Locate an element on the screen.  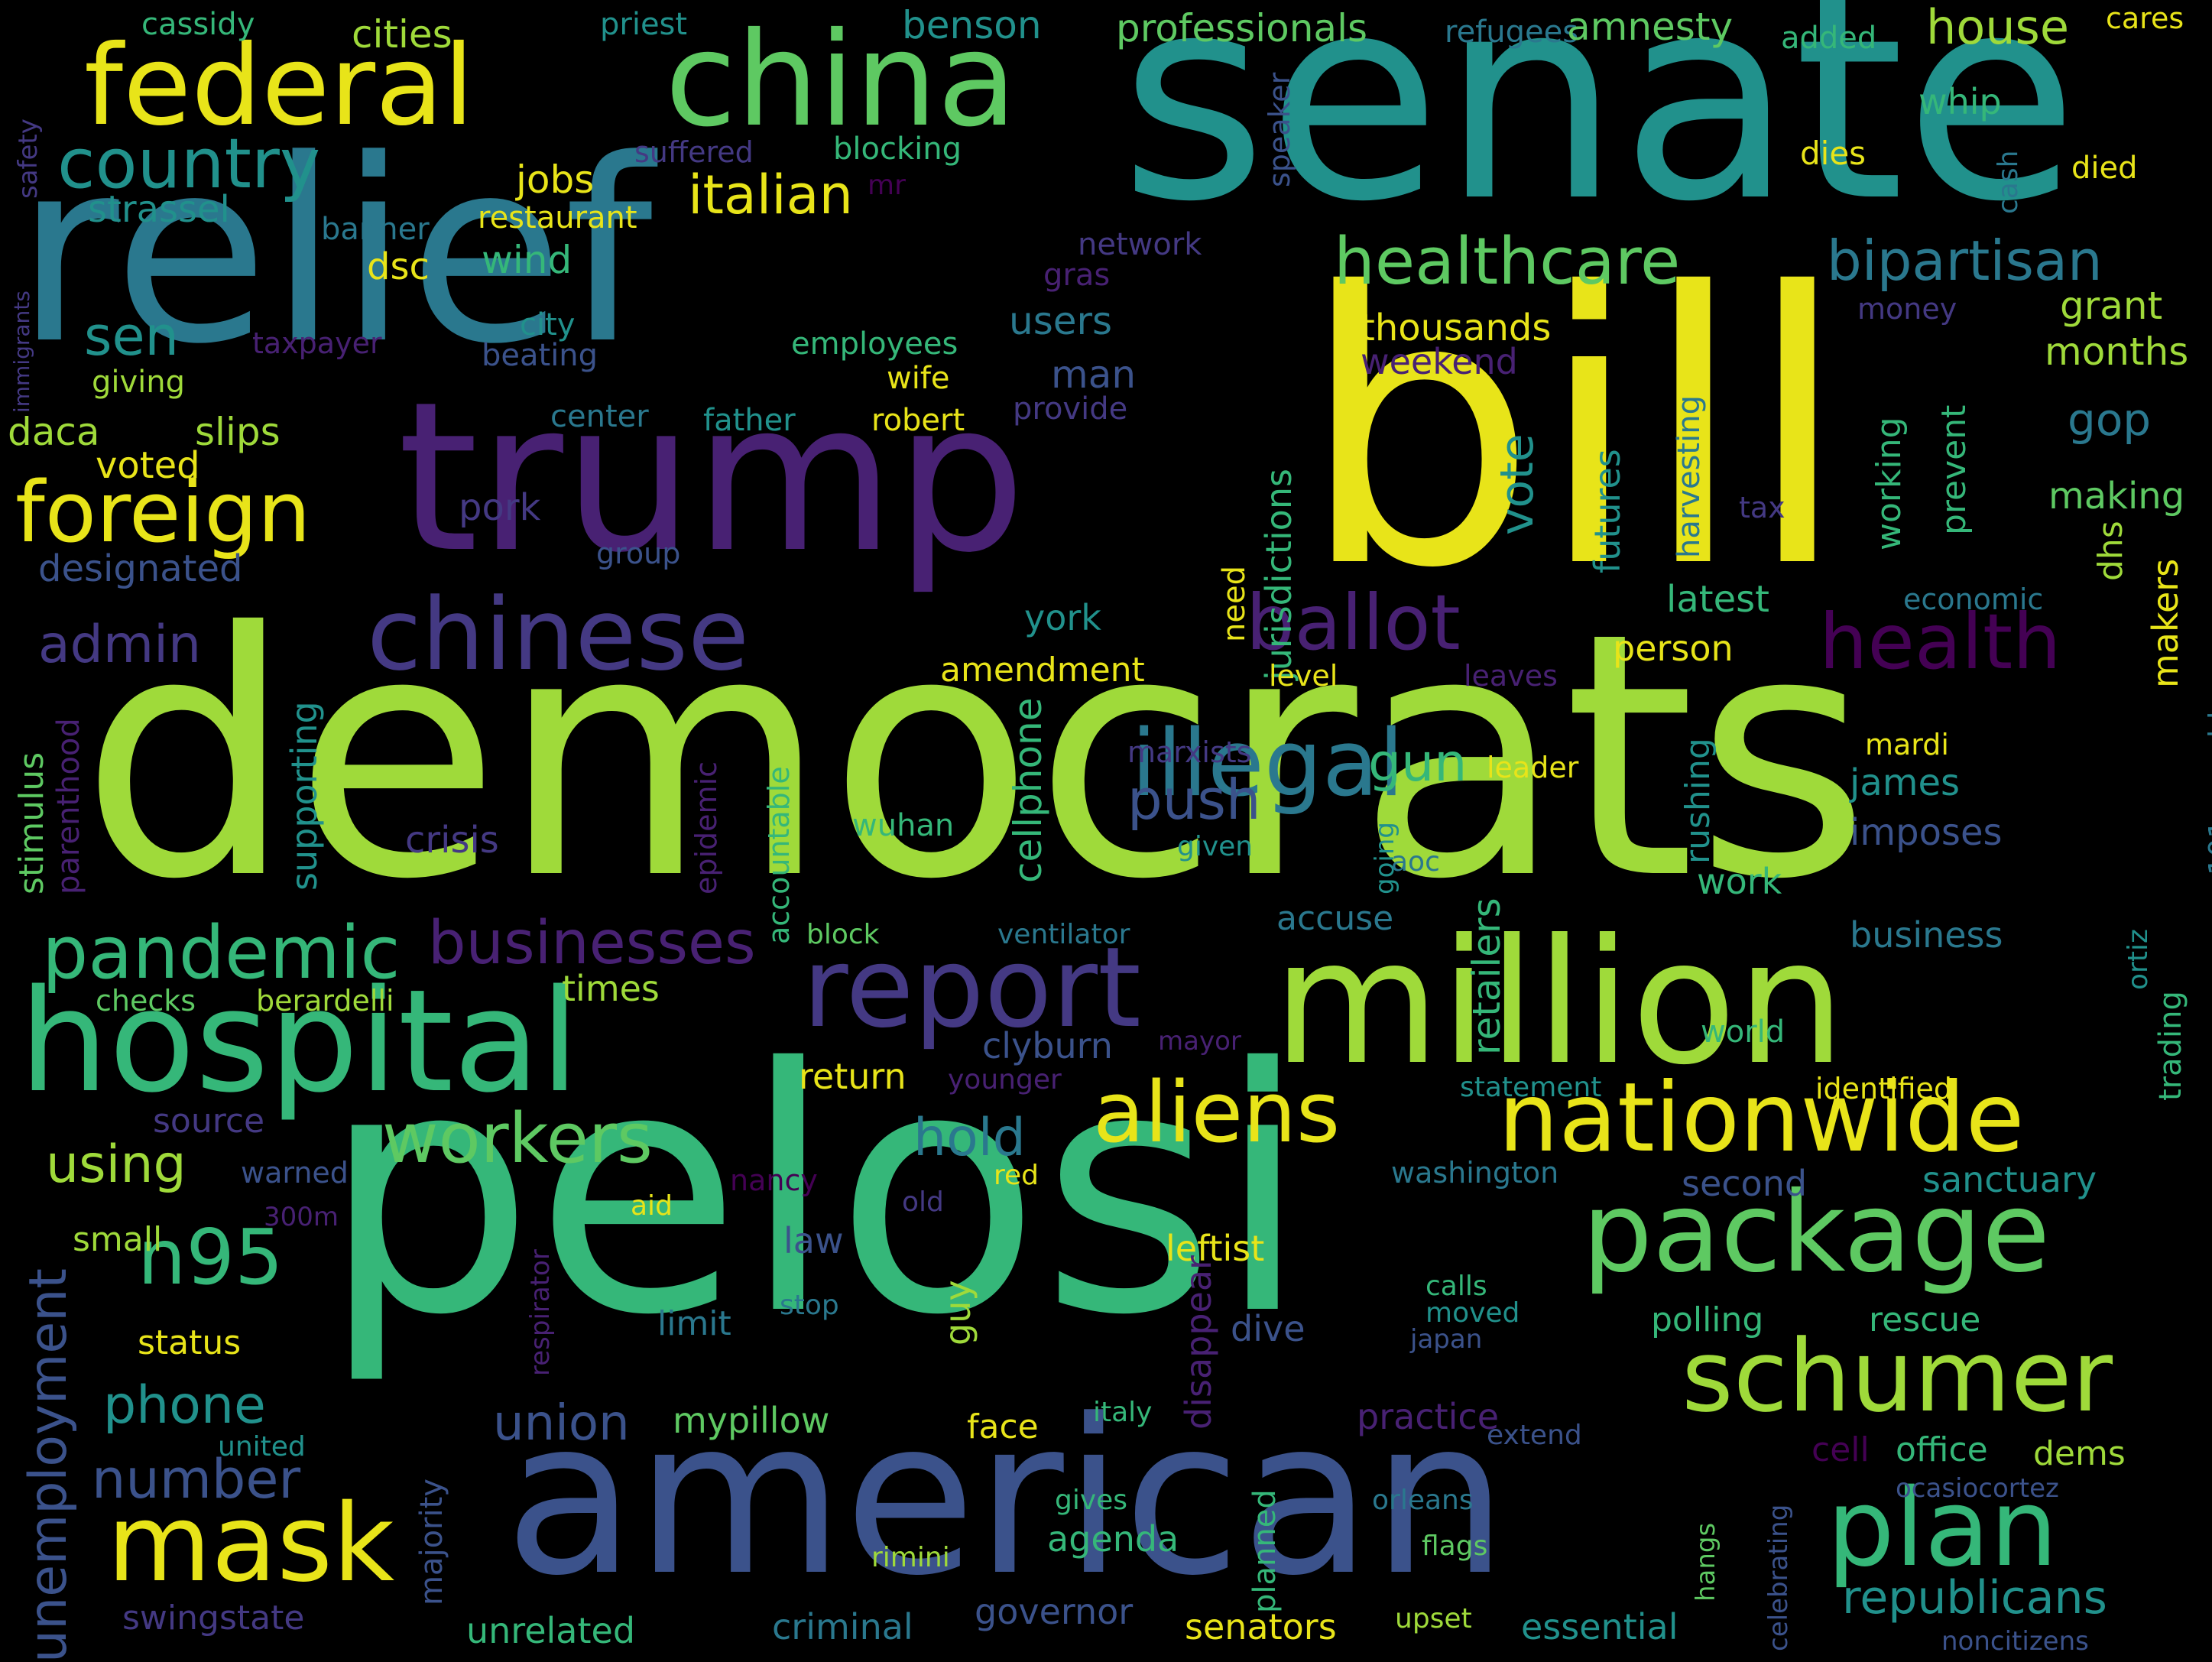
word: package is located at coordinates (1816, 1232).